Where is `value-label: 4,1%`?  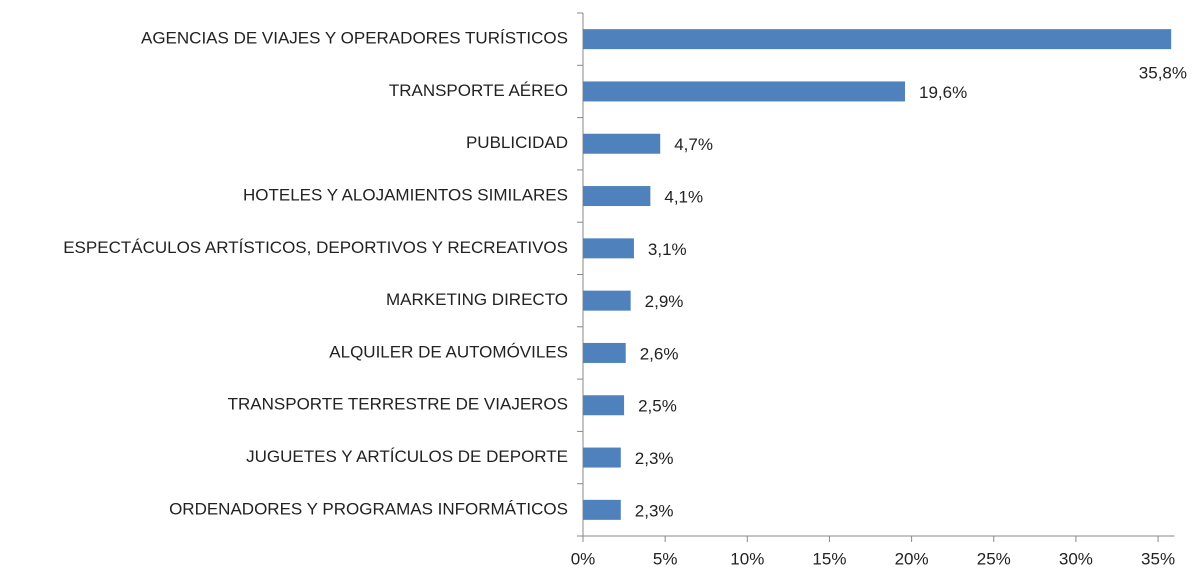
value-label: 4,1% is located at coordinates (683, 197).